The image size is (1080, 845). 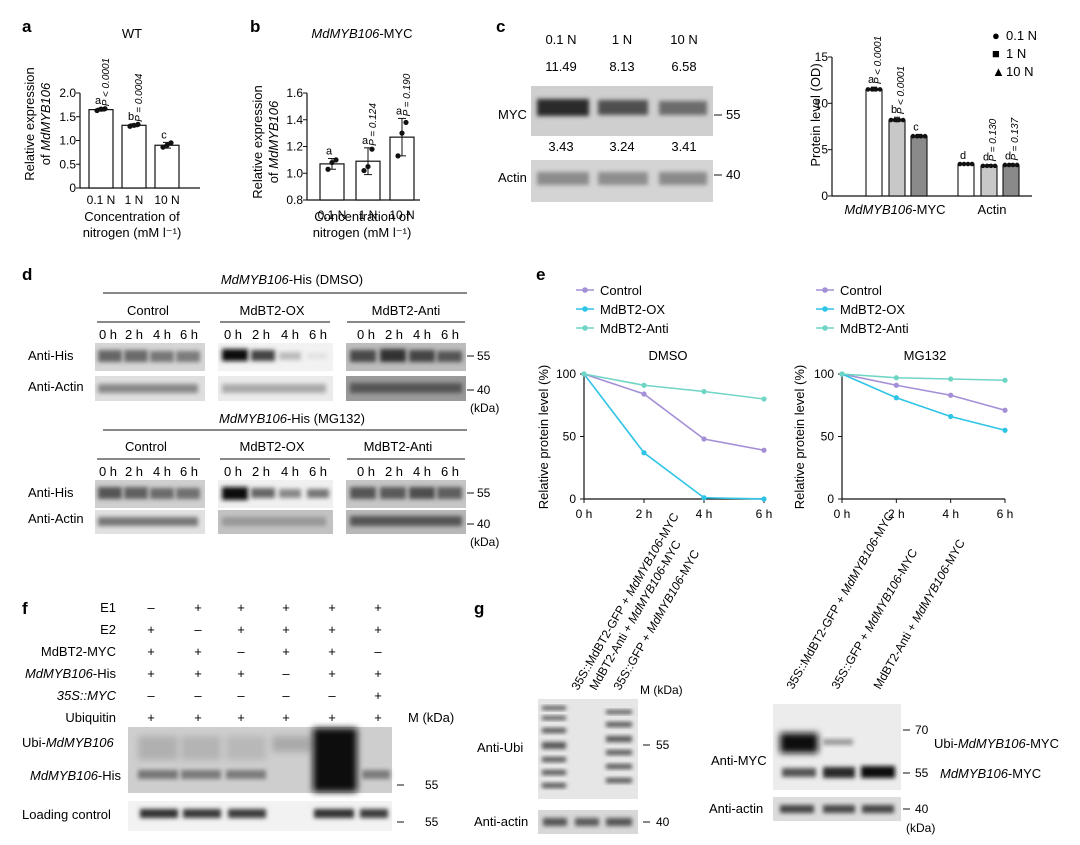 I want to click on panel-f-sign-1-4: +, so click(x=332, y=629).